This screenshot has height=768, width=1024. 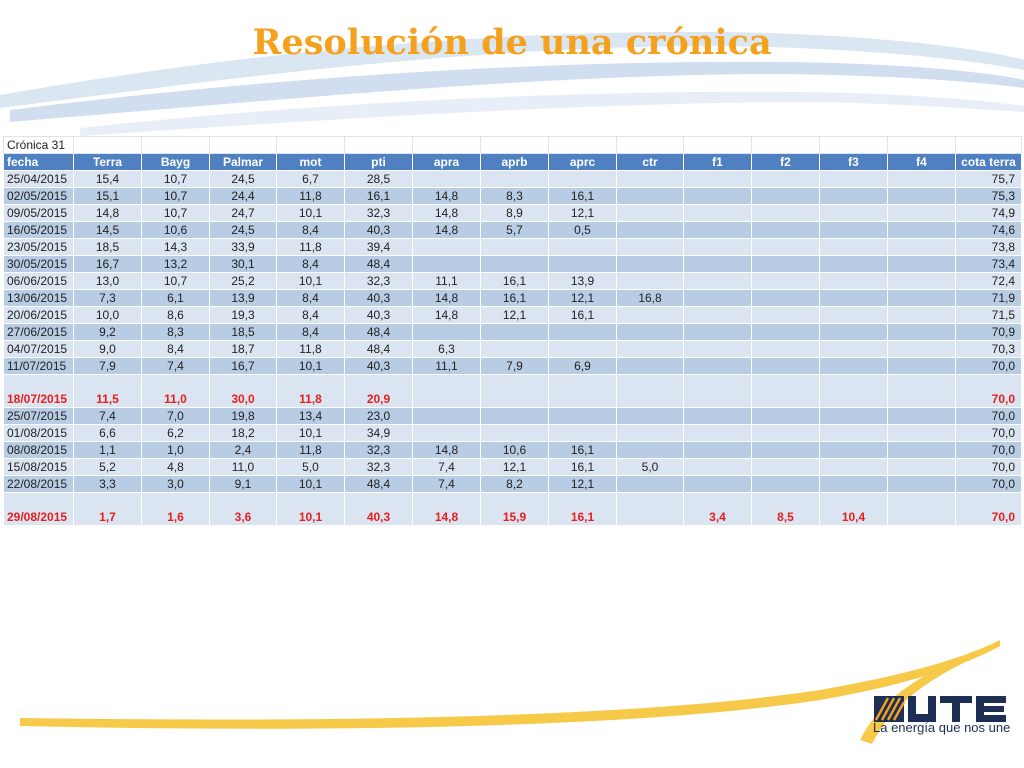 I want to click on column-header: pti, so click(x=378, y=162).